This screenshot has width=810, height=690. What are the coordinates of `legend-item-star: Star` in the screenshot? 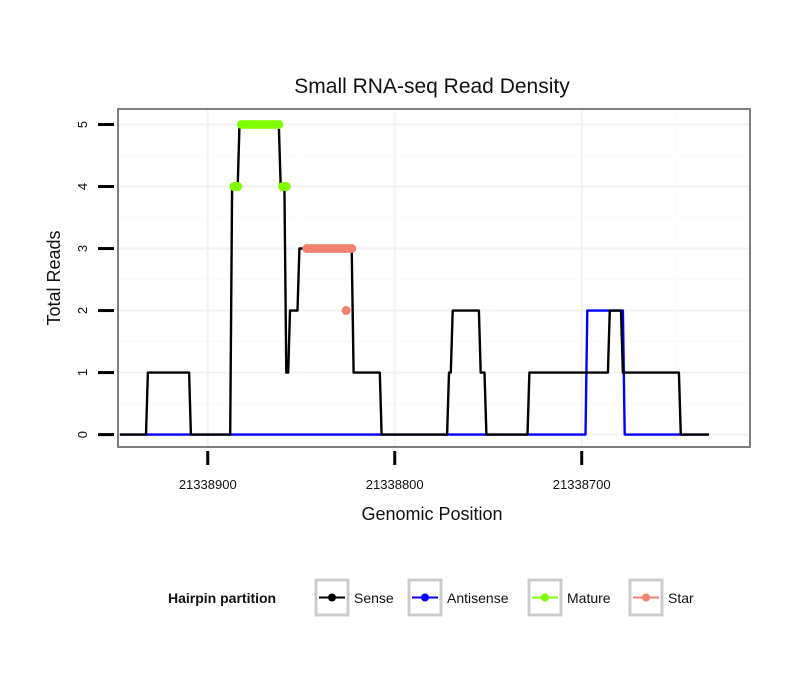 It's located at (661, 597).